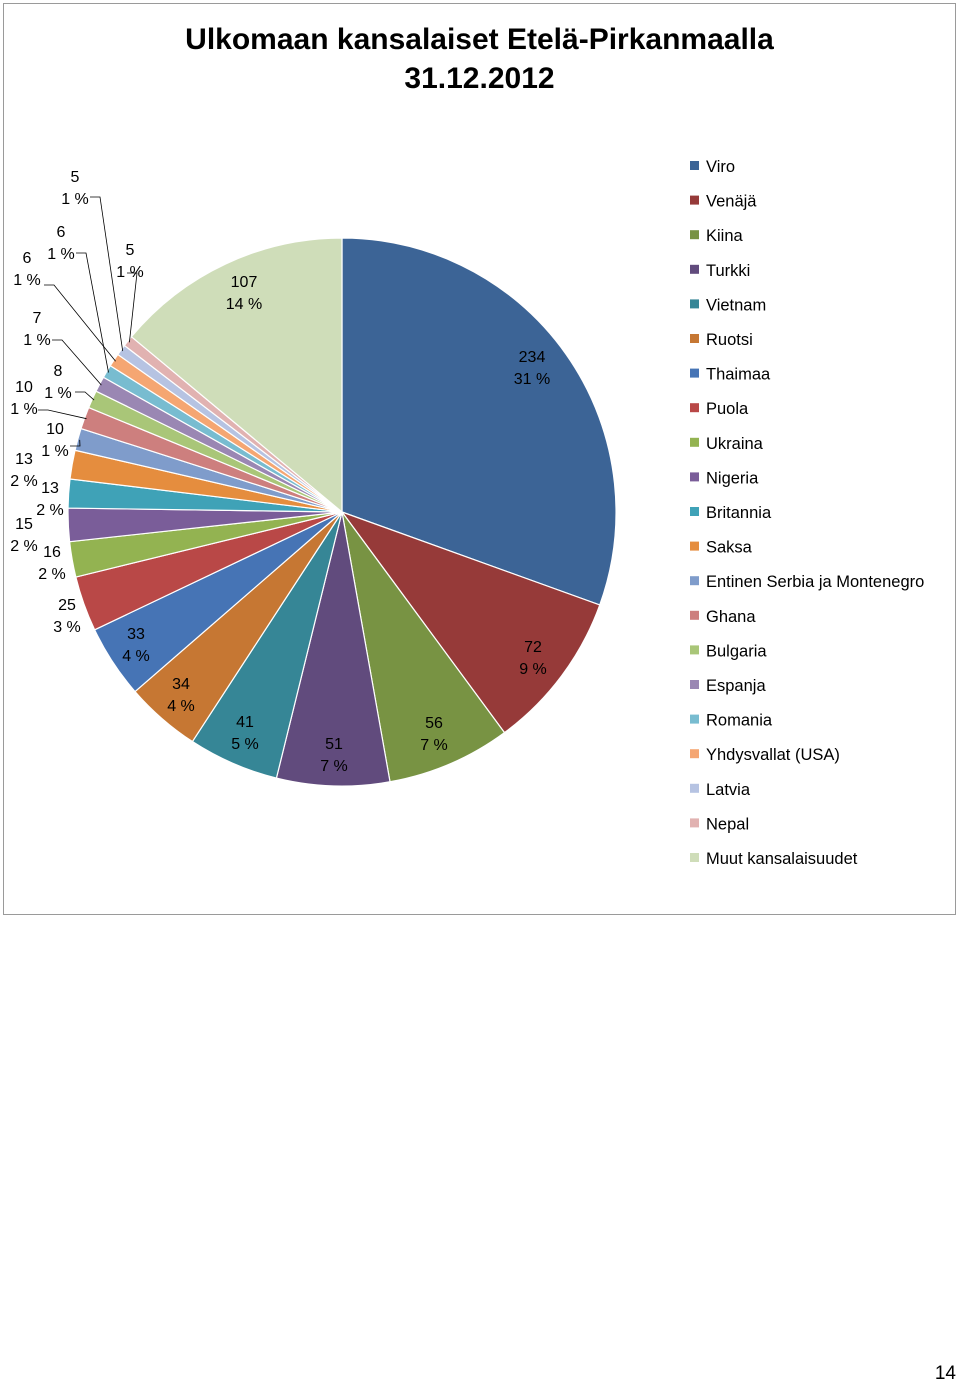  Describe the element at coordinates (738, 375) in the screenshot. I see `legend-label-thaimaa: Thaimaa` at that location.